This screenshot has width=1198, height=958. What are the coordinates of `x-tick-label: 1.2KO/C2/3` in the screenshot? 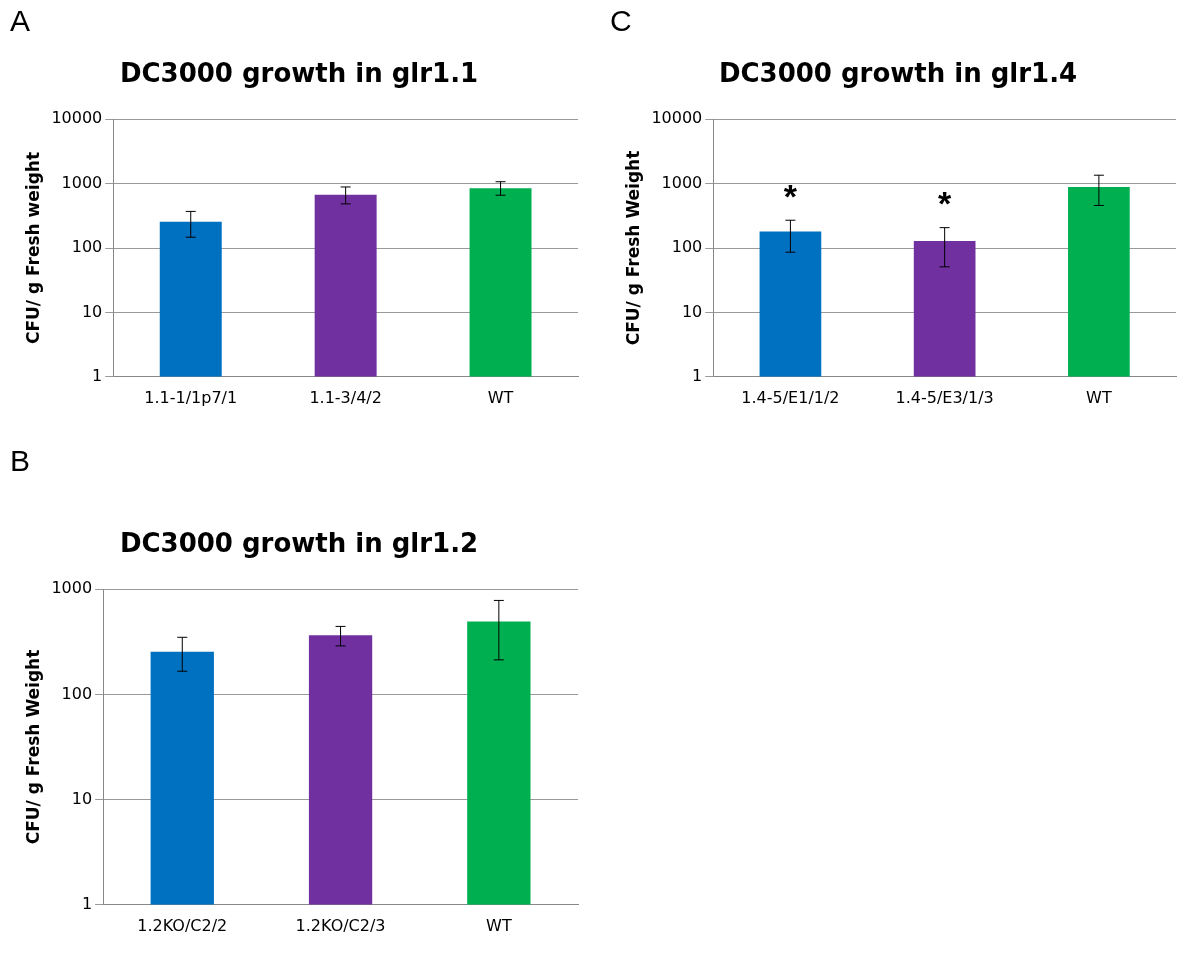 It's located at (340, 925).